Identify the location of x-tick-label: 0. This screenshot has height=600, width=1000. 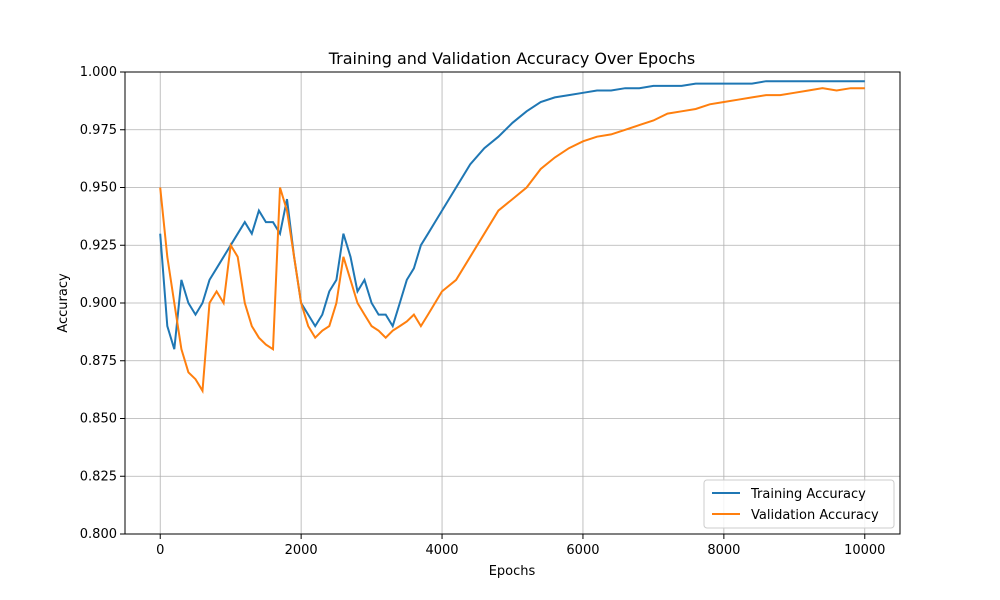
(160, 550).